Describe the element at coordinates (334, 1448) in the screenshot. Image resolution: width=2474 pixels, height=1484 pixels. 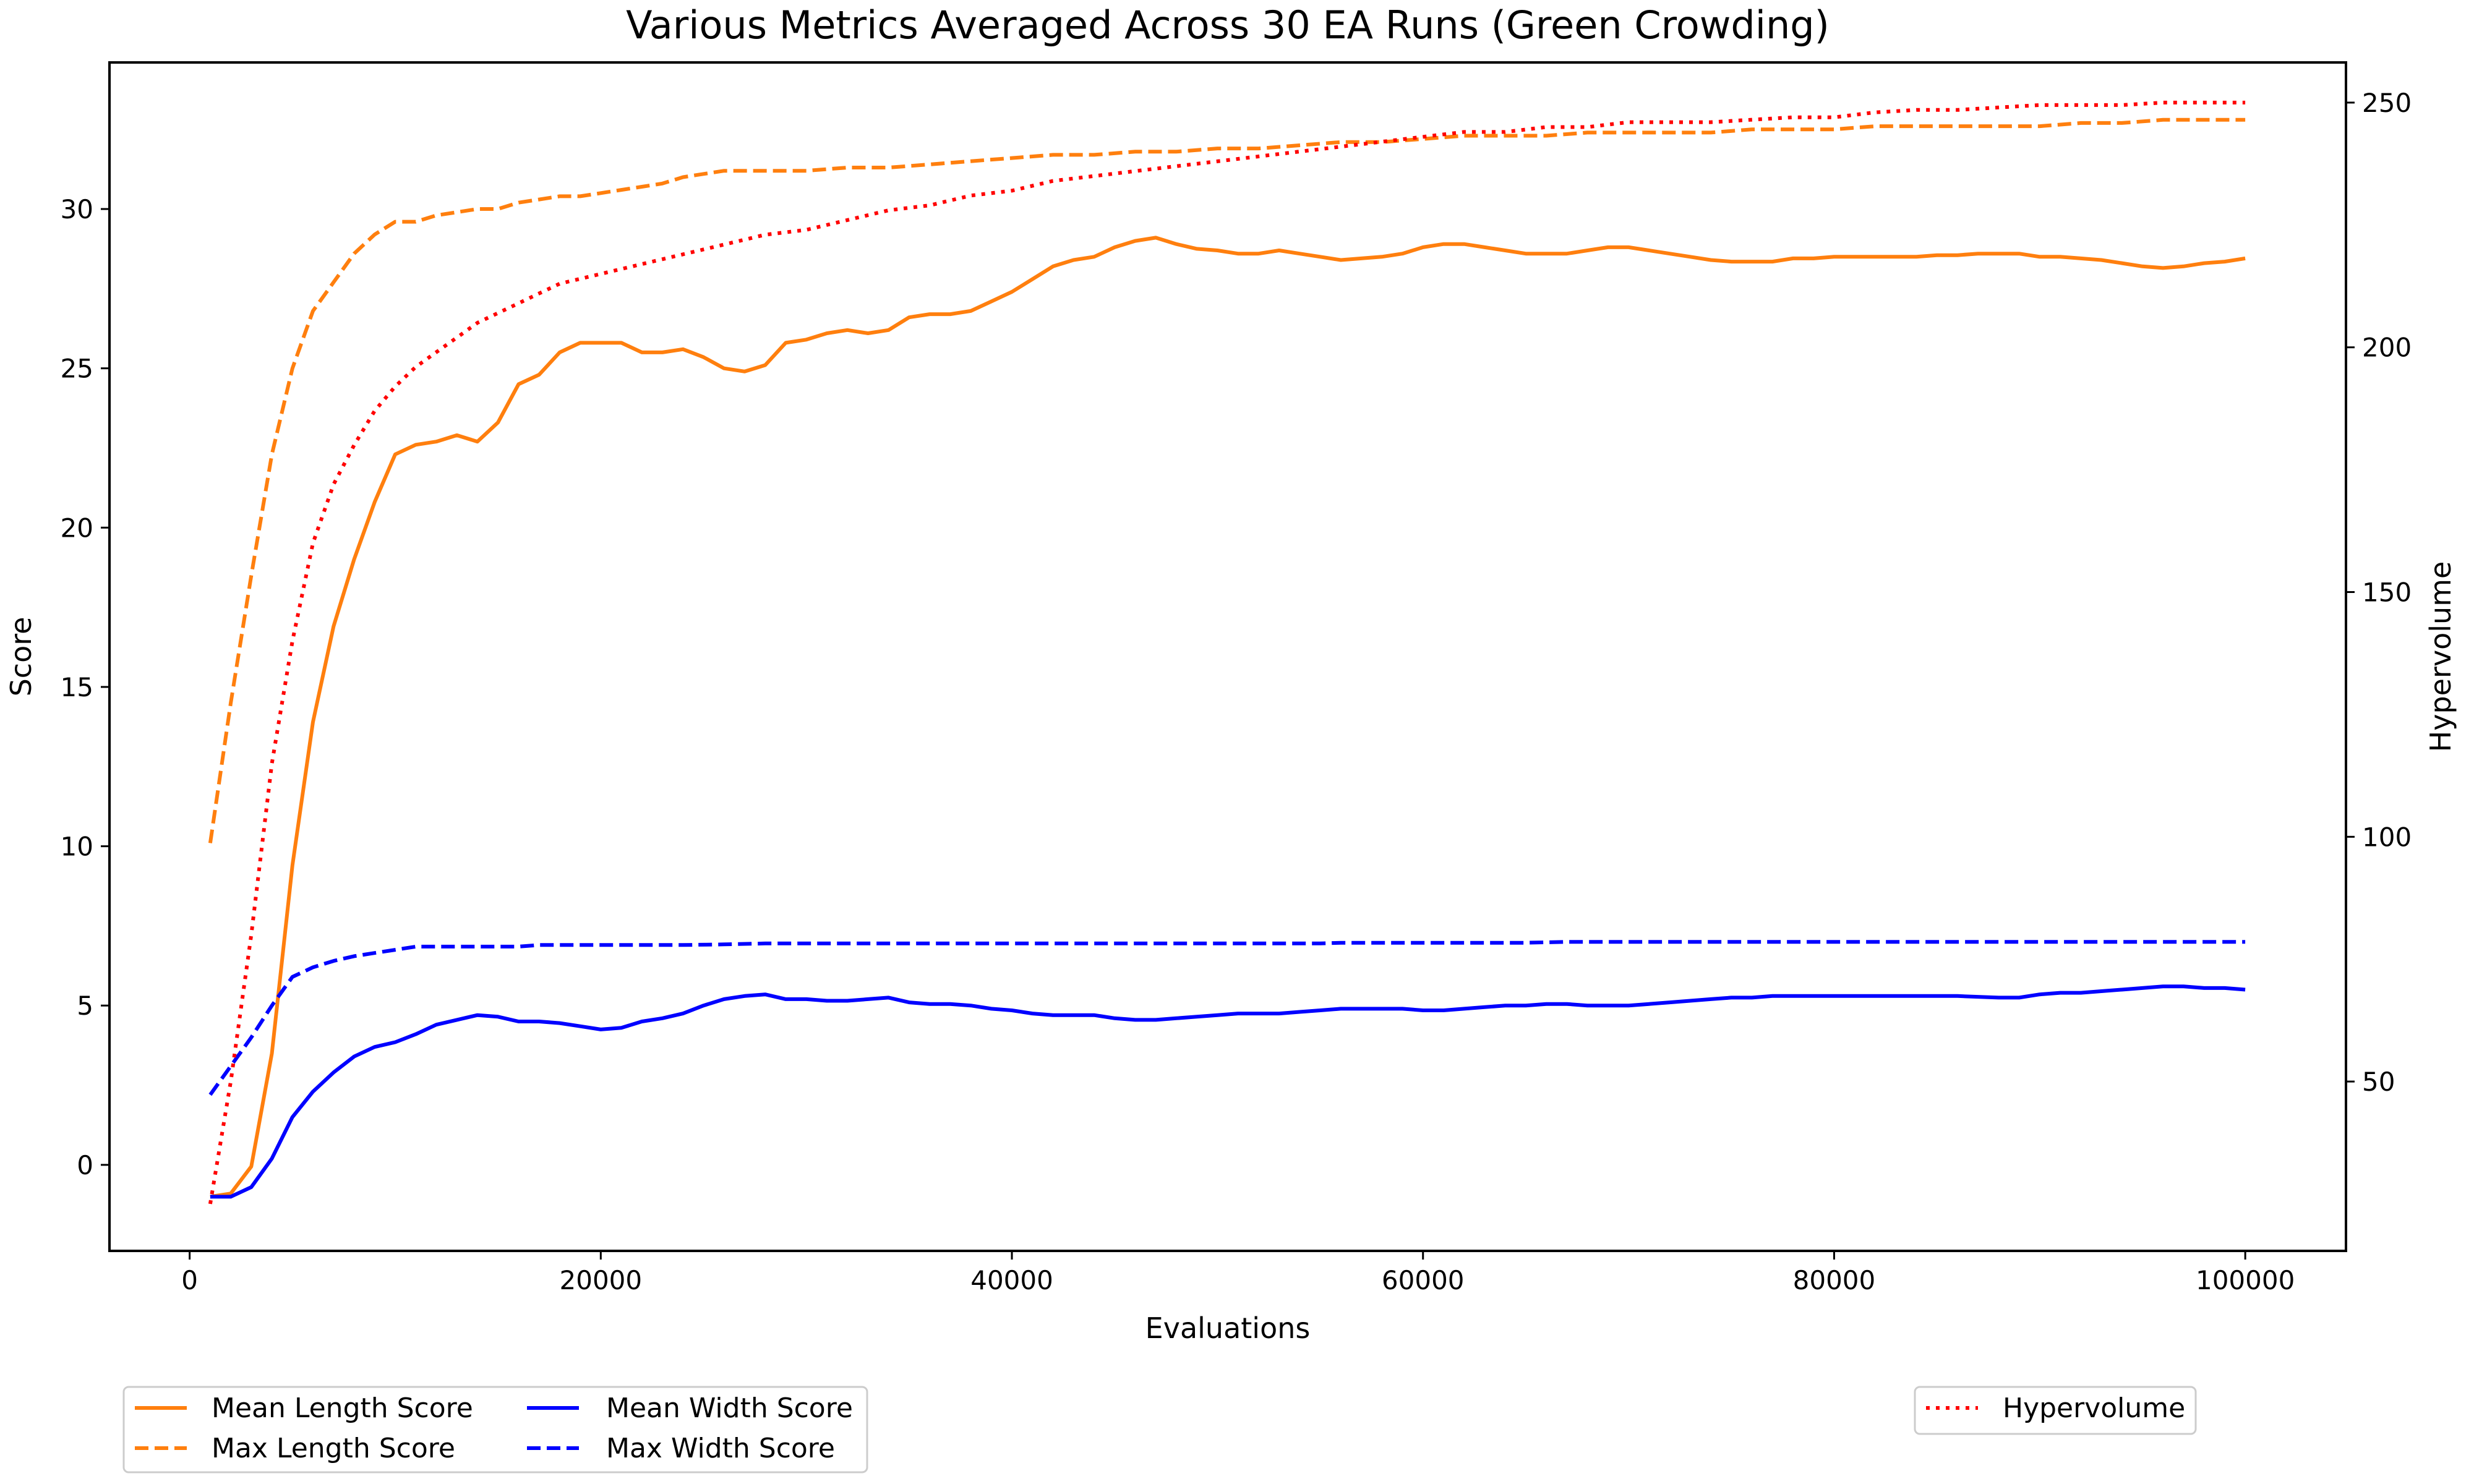
I see `legend-label-max-length: Max Length Score` at that location.